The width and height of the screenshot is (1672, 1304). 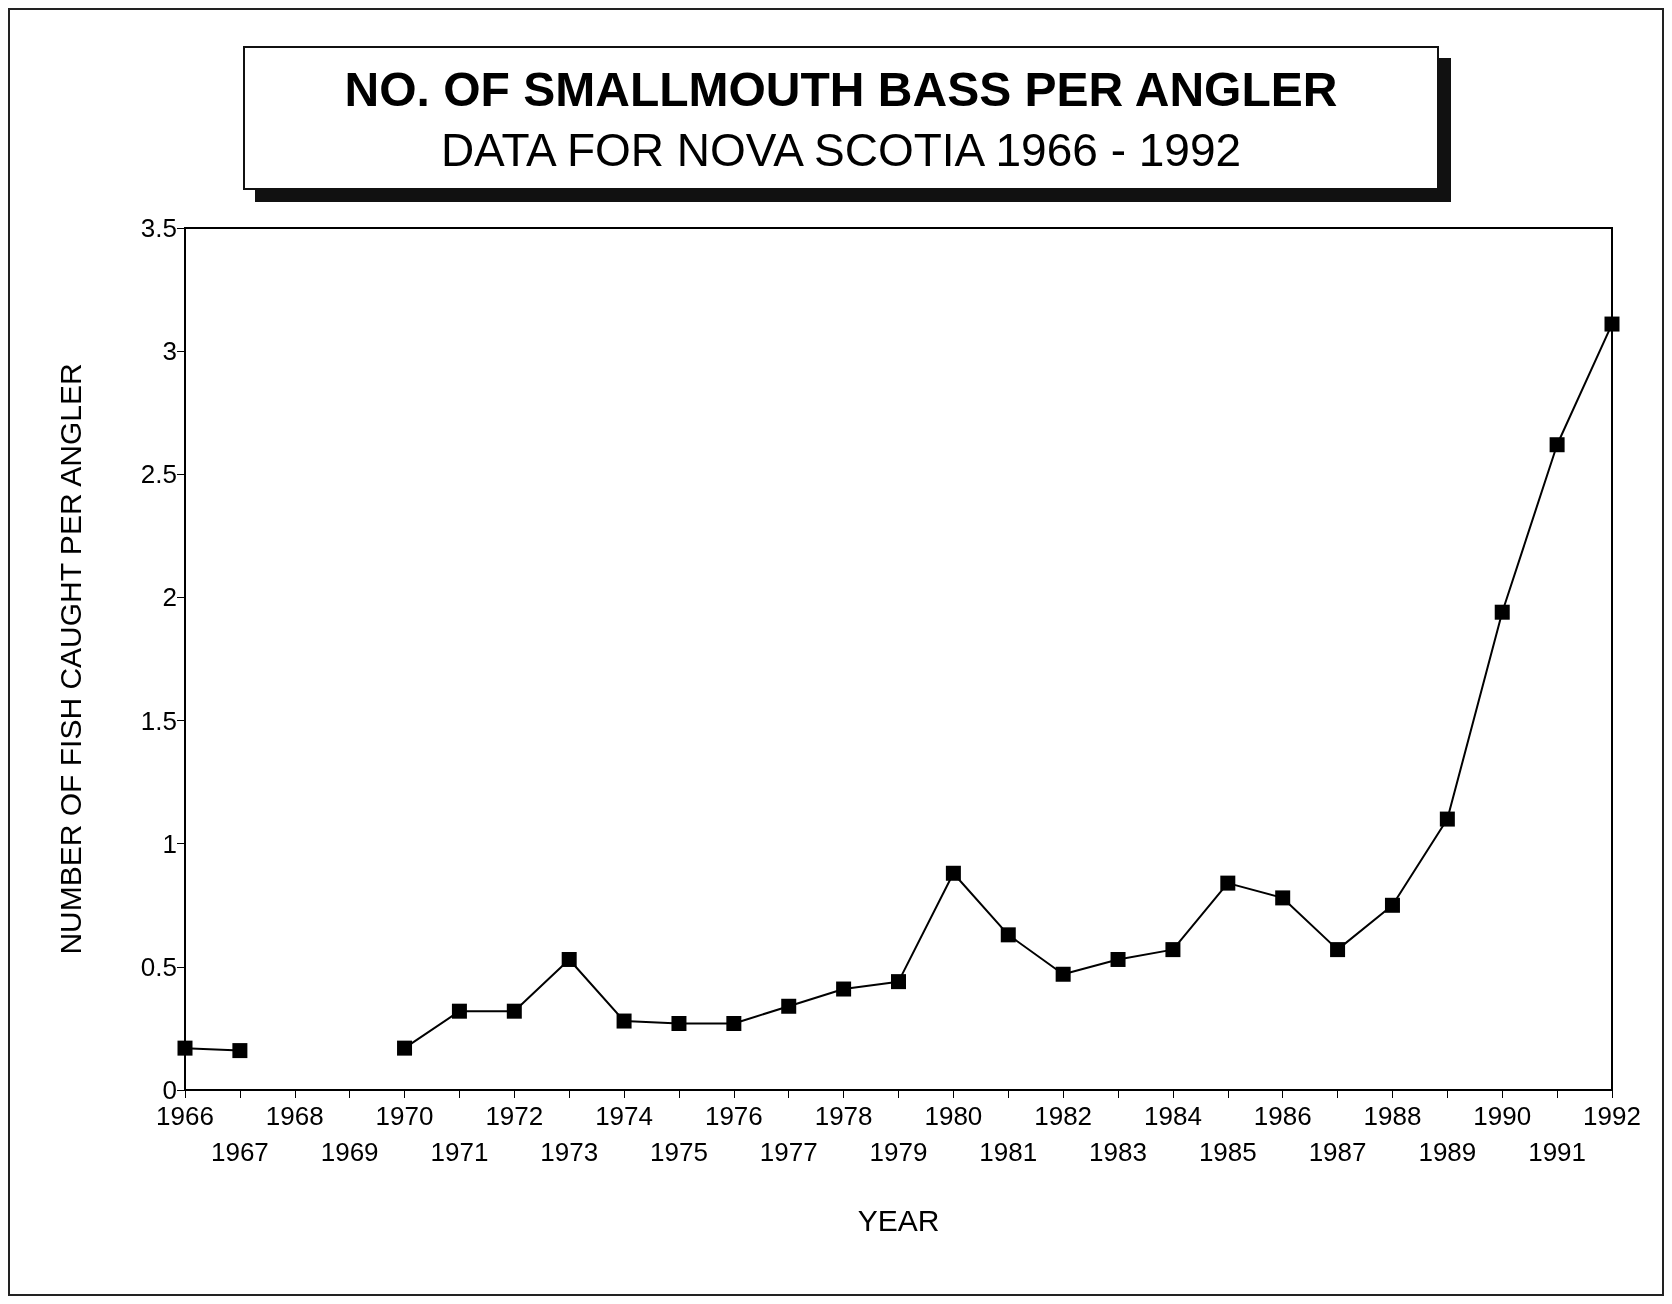 What do you see at coordinates (841, 89) in the screenshot?
I see `chart-title: NO. OF SMALLMOUTH BASS PER ANGLER` at bounding box center [841, 89].